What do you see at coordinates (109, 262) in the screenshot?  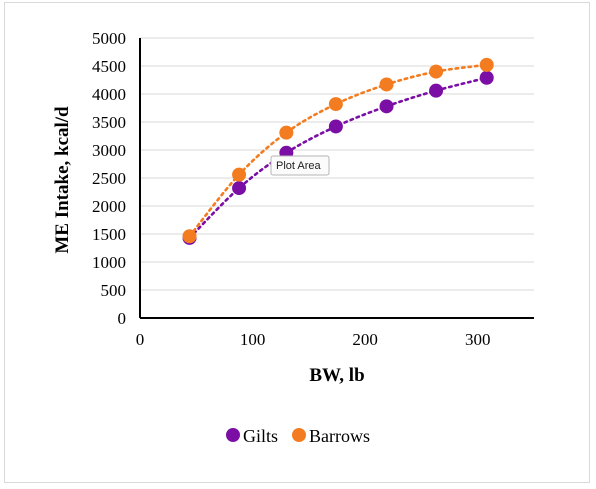 I see `y-tick-label: 1000` at bounding box center [109, 262].